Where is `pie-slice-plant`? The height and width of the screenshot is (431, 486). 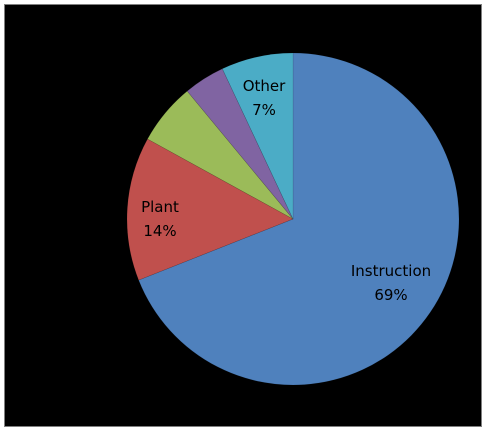
pie-slice-plant is located at coordinates (210, 209).